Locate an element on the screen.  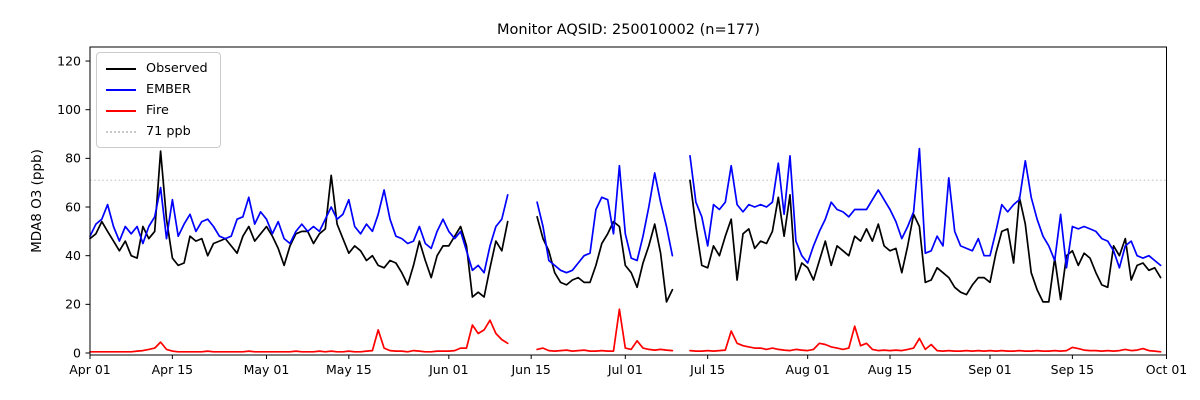
x-tick-label: May 15 is located at coordinates (349, 369).